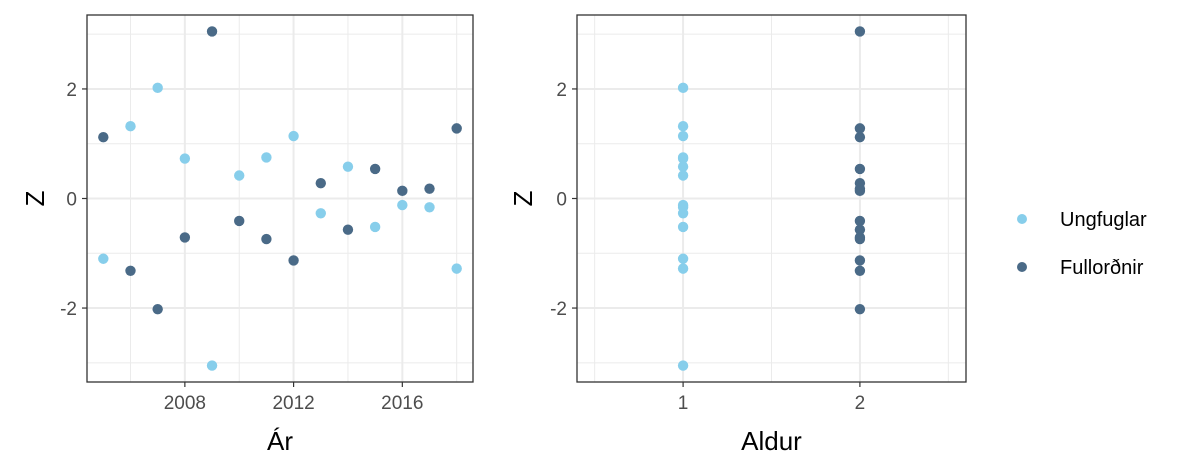 The width and height of the screenshot is (1180, 476). I want to click on legend-label-ungfuglar: Ungfuglar, so click(1103, 220).